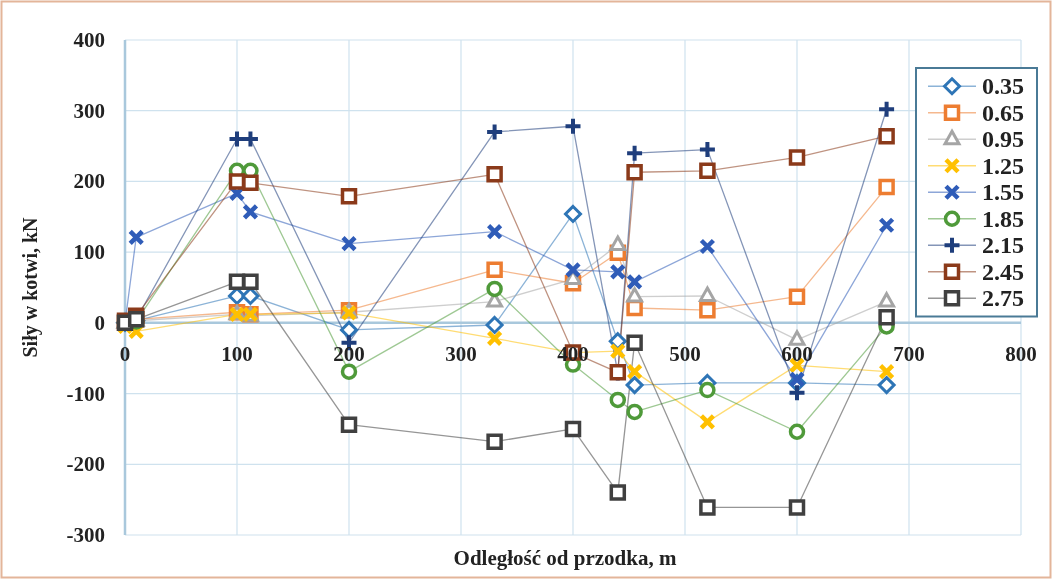 This screenshot has height=579, width=1052. Describe the element at coordinates (125, 353) in the screenshot. I see `x-tick-label: 0` at that location.